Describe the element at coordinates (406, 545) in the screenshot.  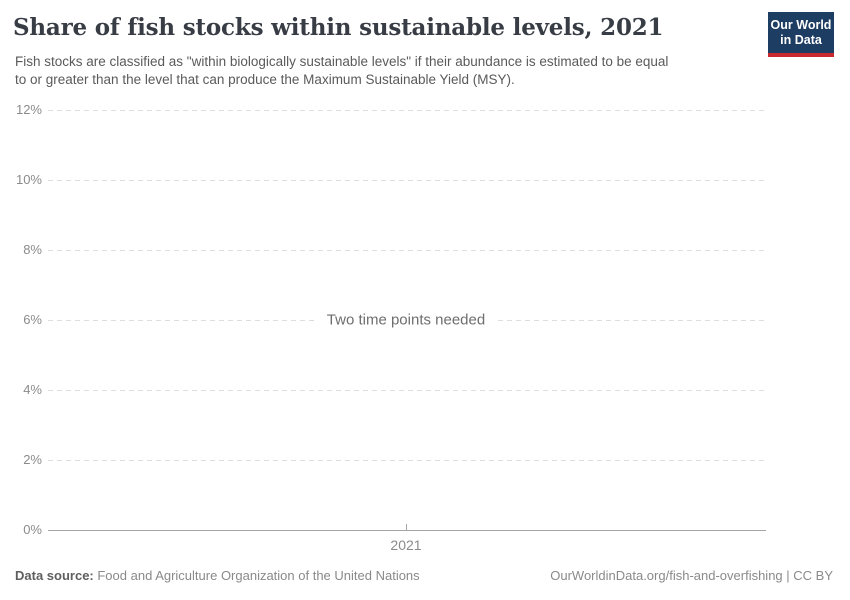
I see `x-tick-label: 2021` at that location.